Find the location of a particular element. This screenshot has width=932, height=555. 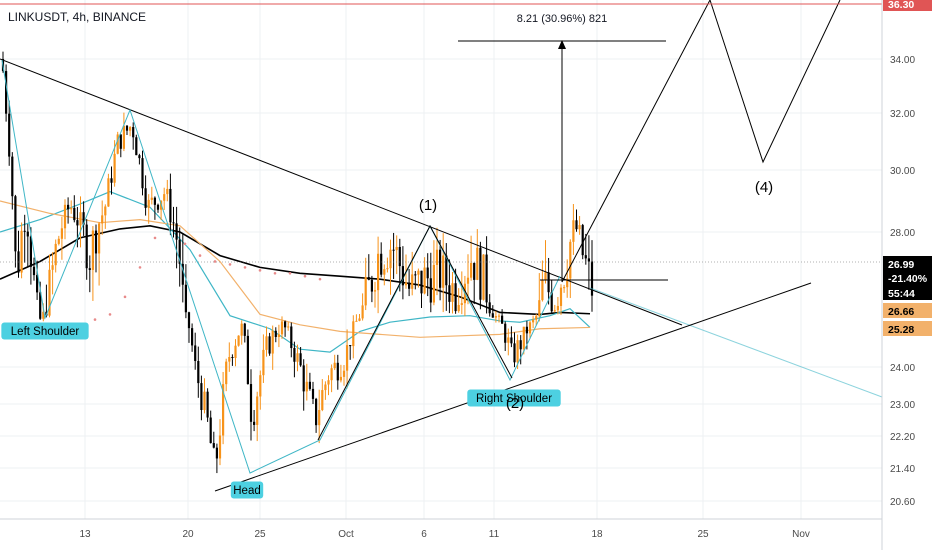

price-tag: -21.40% is located at coordinates (908, 279).